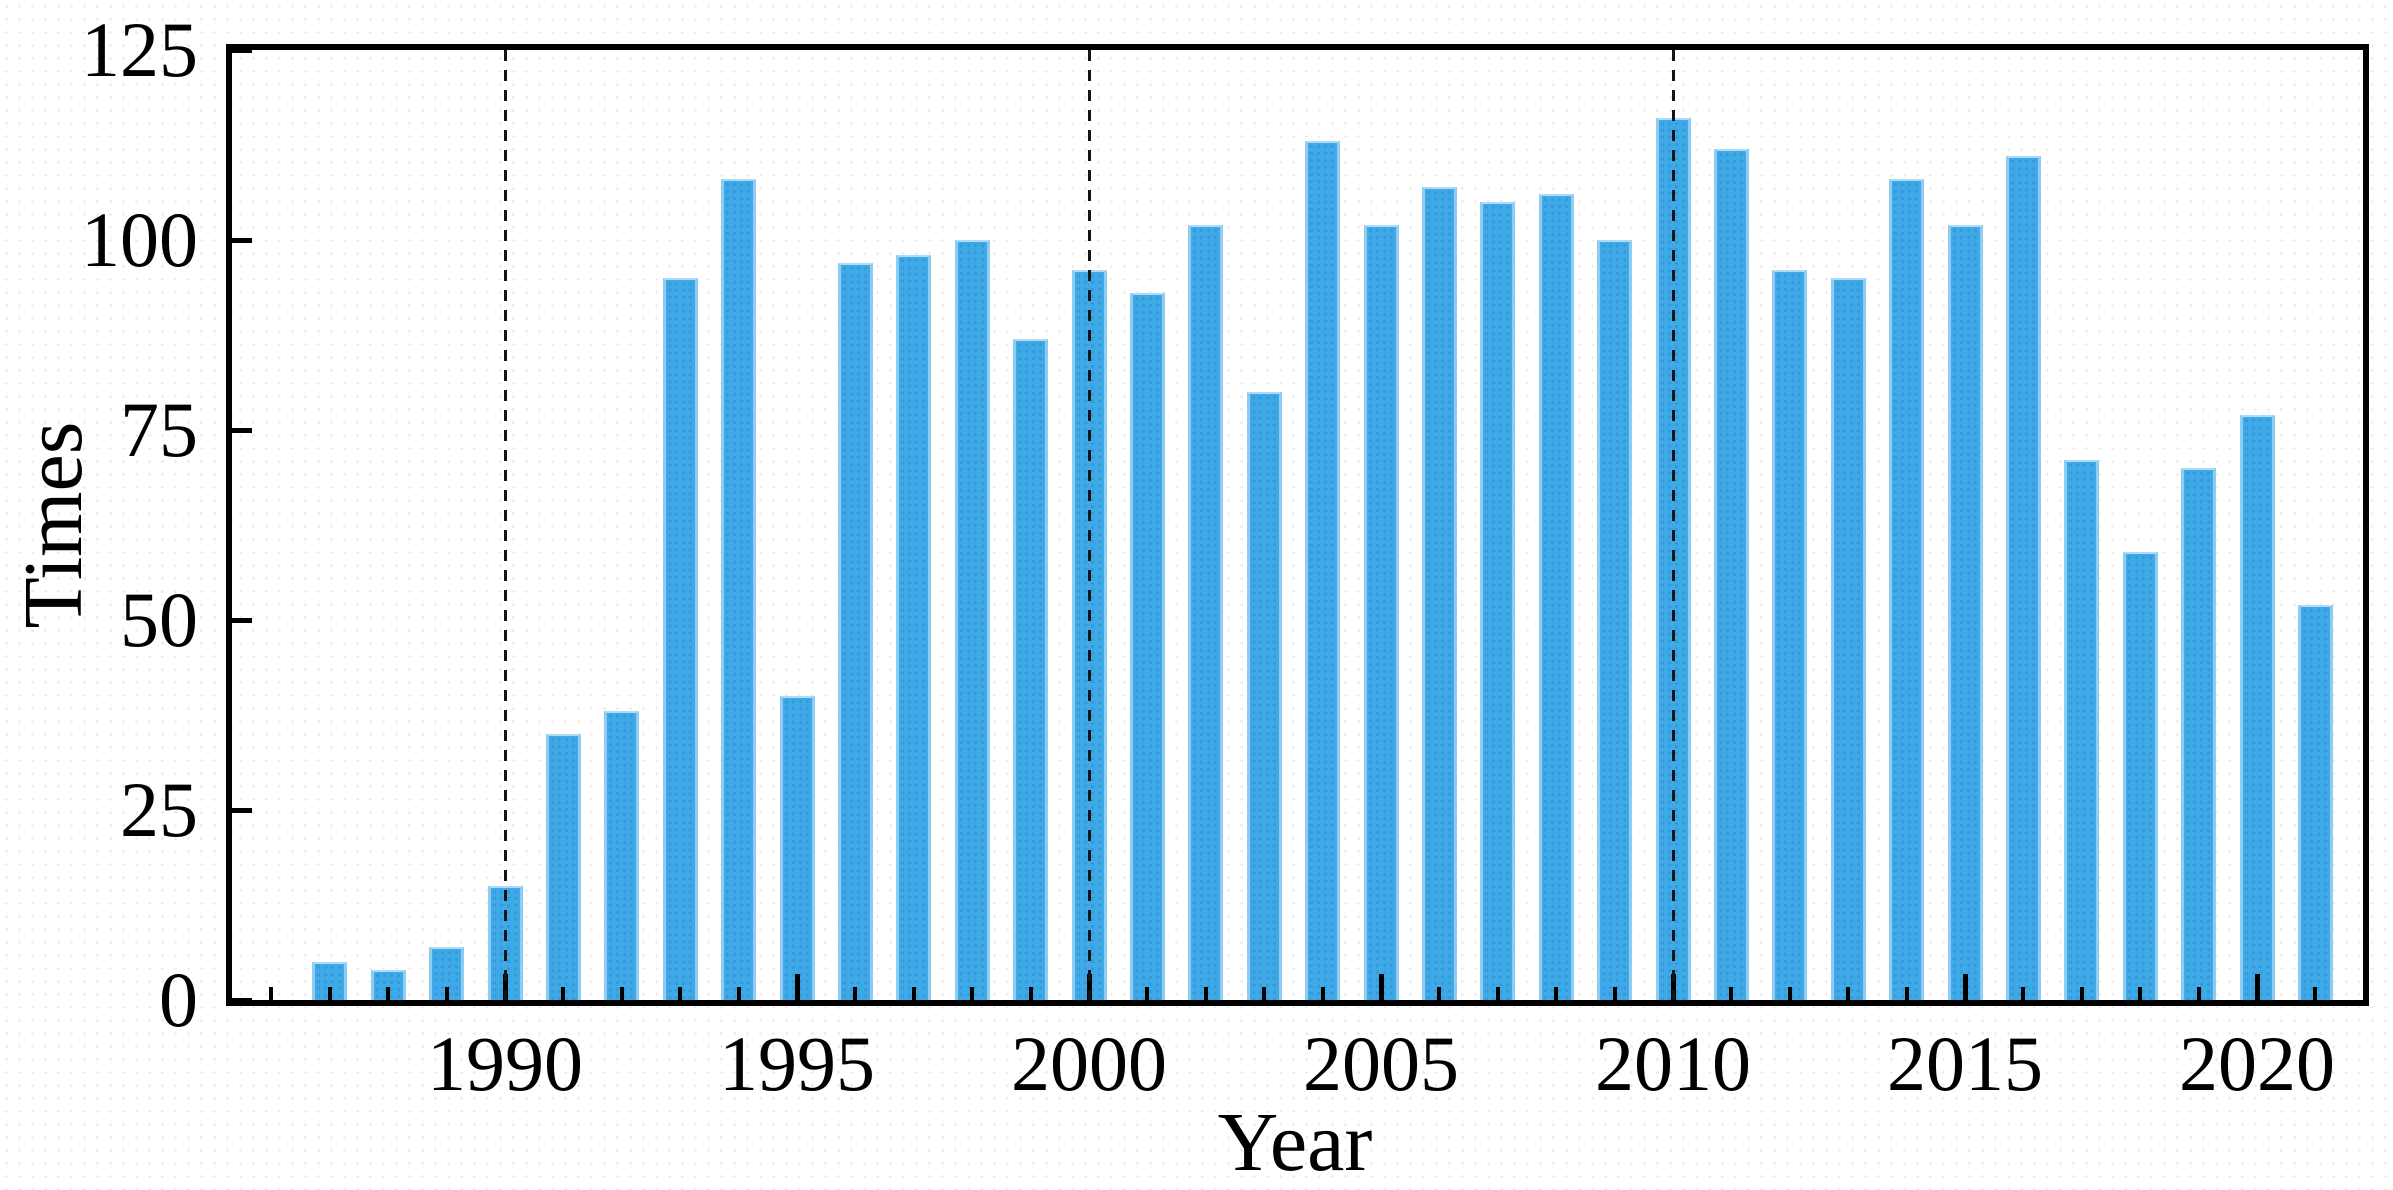 This screenshot has height=1190, width=2393. I want to click on bar-2005, so click(1381, 612).